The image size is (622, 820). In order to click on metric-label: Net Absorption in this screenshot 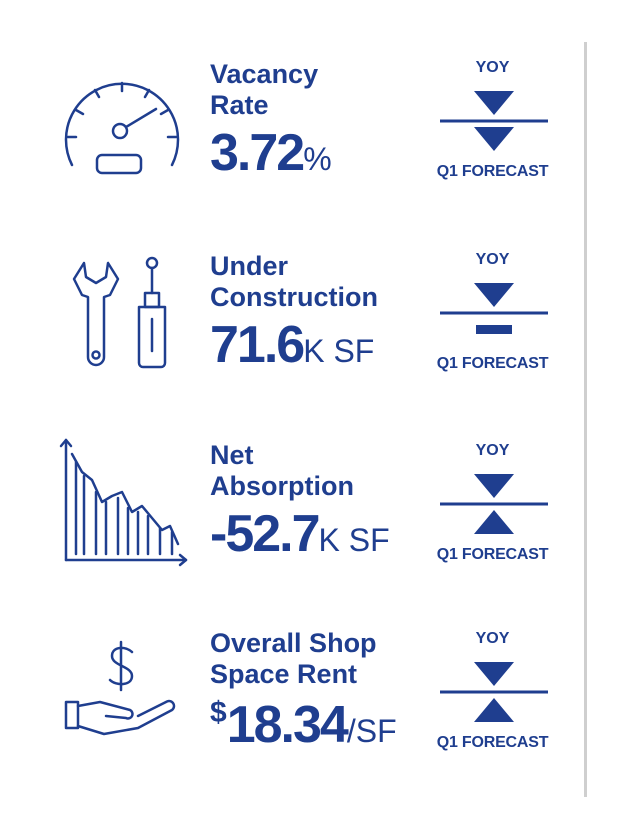, I will do `click(282, 471)`.